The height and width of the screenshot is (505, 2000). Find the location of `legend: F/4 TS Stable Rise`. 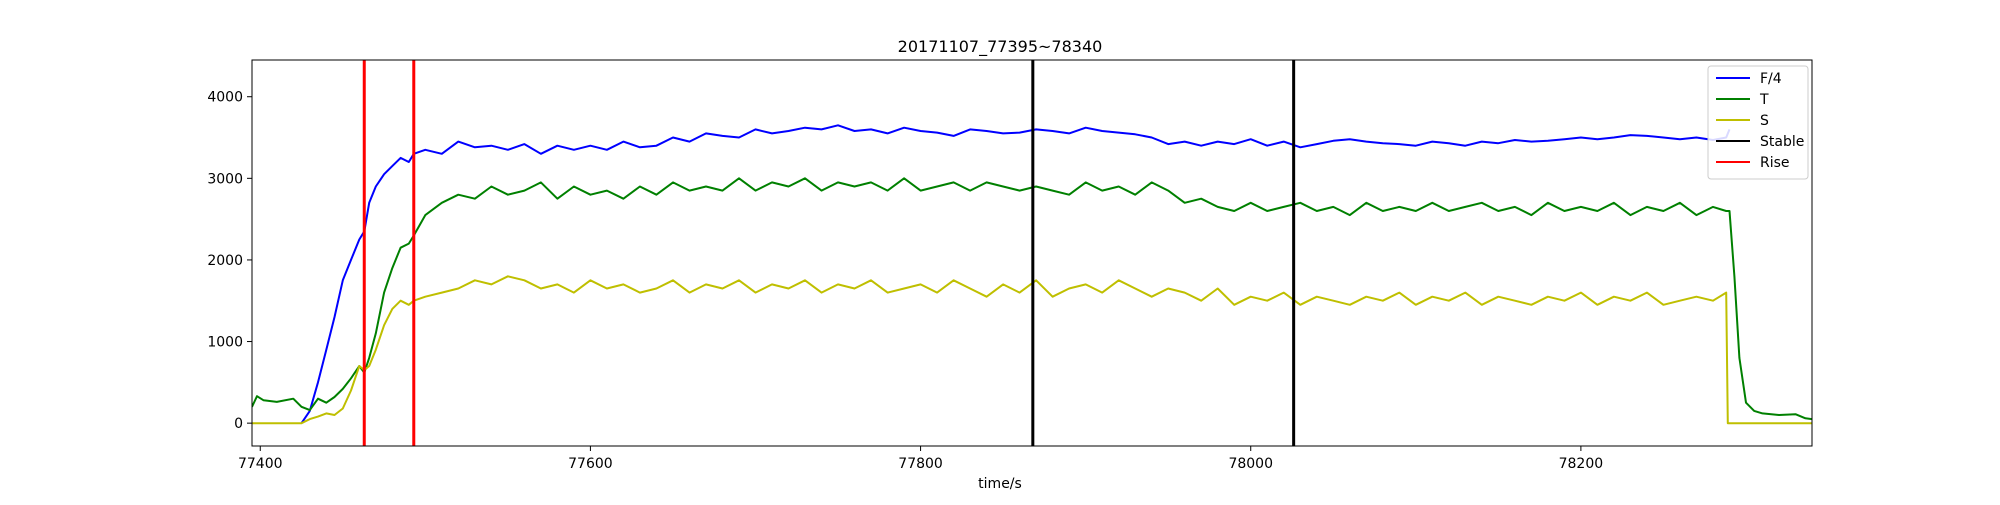

legend: F/4 TS Stable Rise is located at coordinates (1758, 122).